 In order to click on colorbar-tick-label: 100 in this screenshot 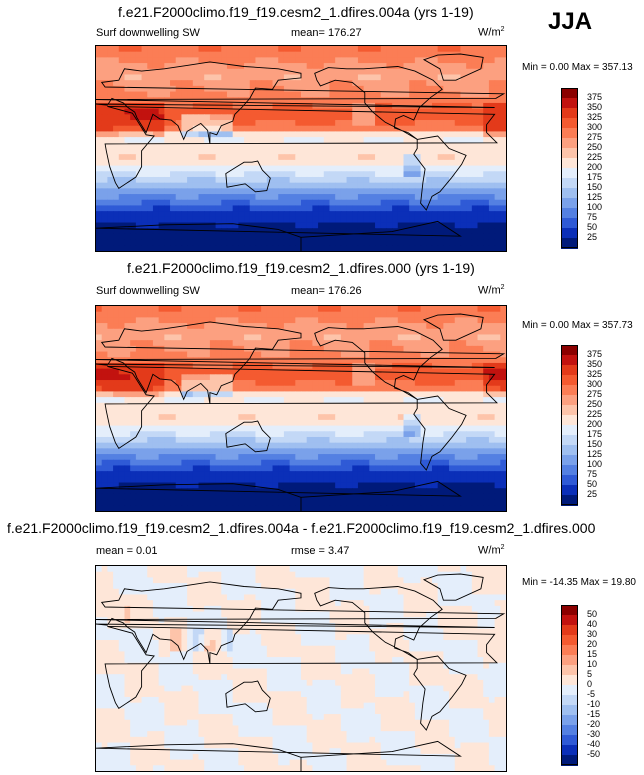, I will do `click(595, 207)`.